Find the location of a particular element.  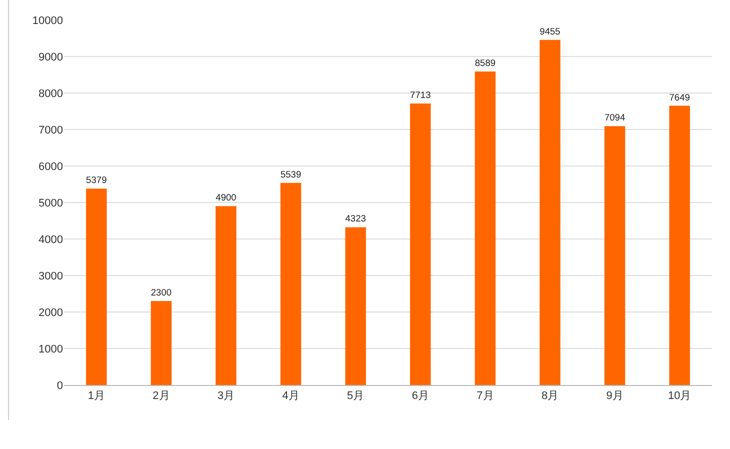

data-label: 4900 is located at coordinates (226, 197).